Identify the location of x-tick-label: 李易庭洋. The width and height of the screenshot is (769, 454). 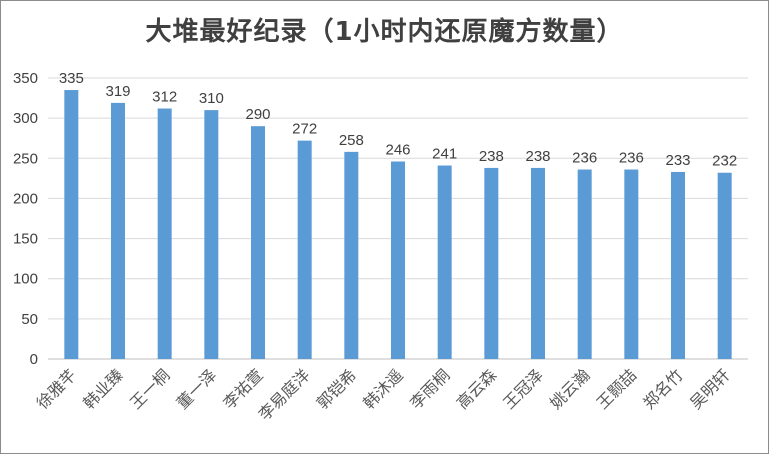
(284, 394).